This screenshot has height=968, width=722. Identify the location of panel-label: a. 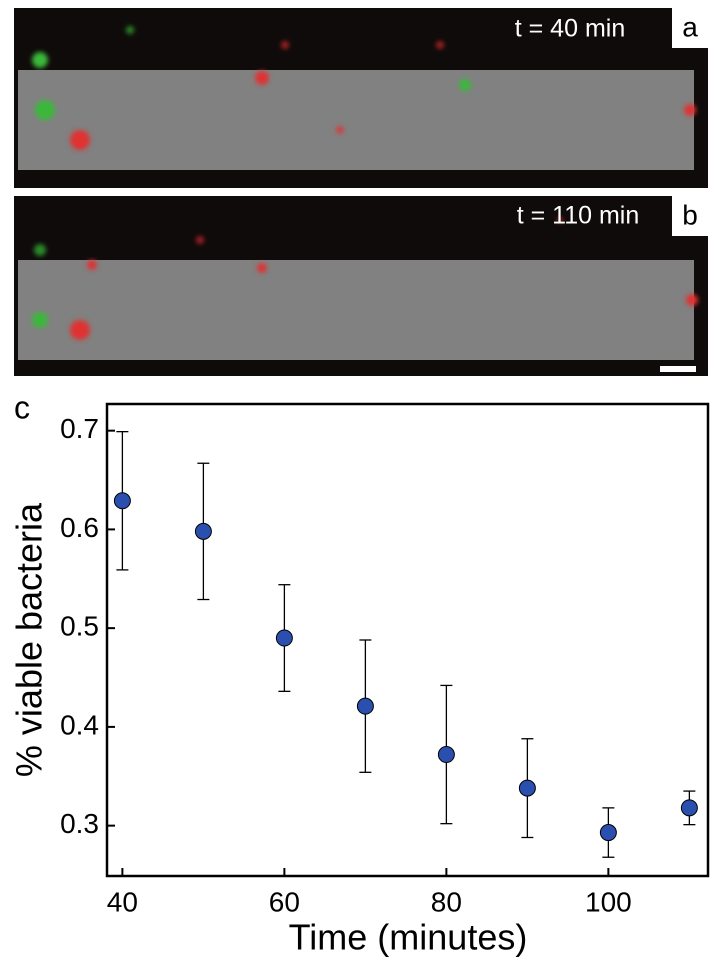
(690, 26).